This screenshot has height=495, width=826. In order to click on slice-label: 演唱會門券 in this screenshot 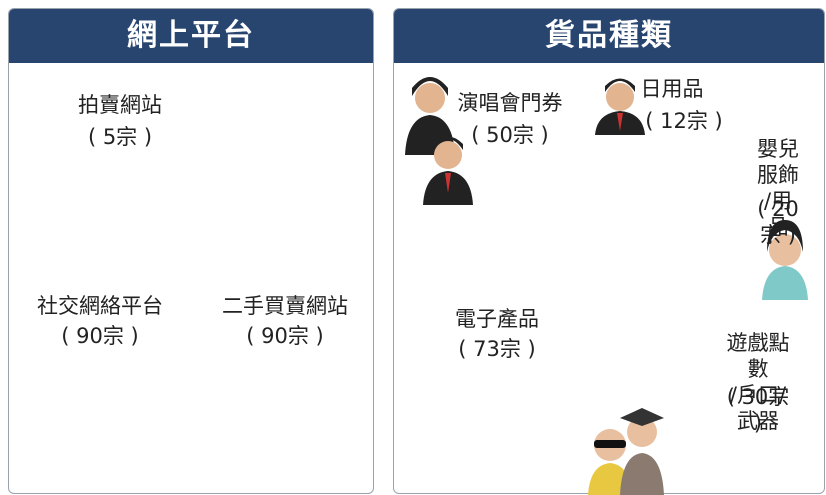, I will do `click(510, 103)`.